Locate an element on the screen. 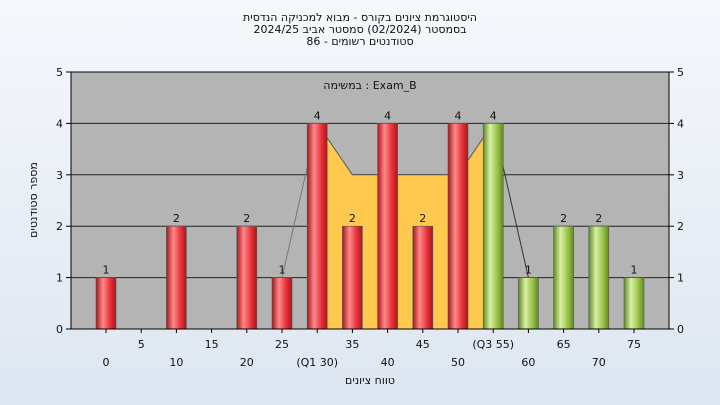 The height and width of the screenshot is (405, 720). x-tick-label: 15 is located at coordinates (212, 344).